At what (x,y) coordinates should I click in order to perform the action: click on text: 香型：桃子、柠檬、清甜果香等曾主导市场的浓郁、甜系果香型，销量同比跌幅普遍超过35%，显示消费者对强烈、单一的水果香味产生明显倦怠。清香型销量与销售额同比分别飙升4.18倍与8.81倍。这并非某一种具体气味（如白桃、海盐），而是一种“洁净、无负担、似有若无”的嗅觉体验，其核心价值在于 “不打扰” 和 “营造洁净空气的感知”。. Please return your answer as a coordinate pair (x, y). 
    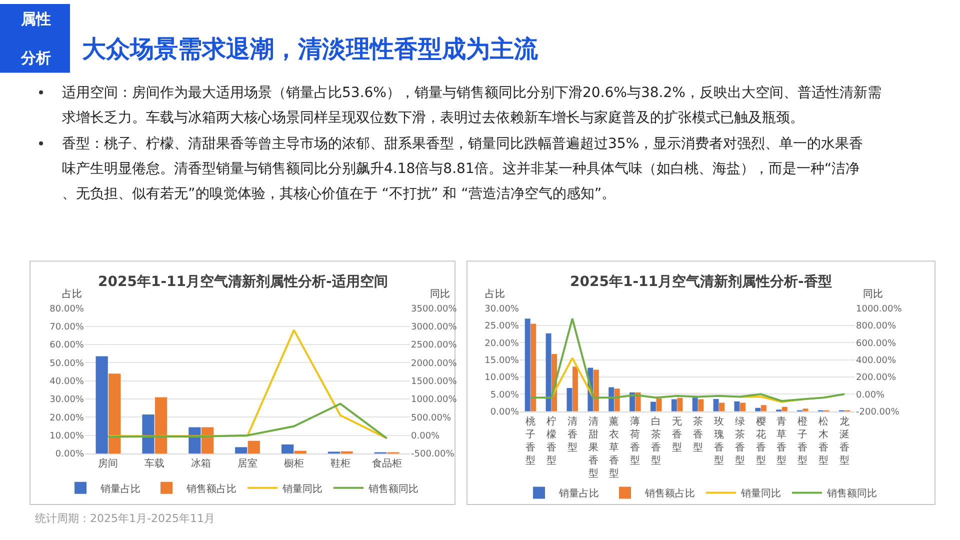
    Looking at the image, I should click on (463, 168).